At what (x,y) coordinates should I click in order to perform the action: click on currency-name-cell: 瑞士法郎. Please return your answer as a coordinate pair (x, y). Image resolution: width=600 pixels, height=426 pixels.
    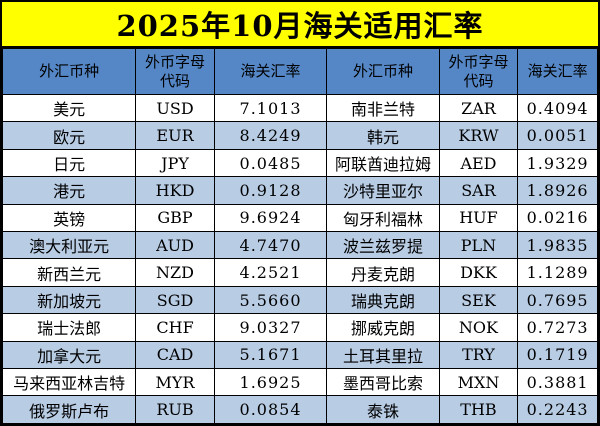
    Looking at the image, I should click on (69, 327).